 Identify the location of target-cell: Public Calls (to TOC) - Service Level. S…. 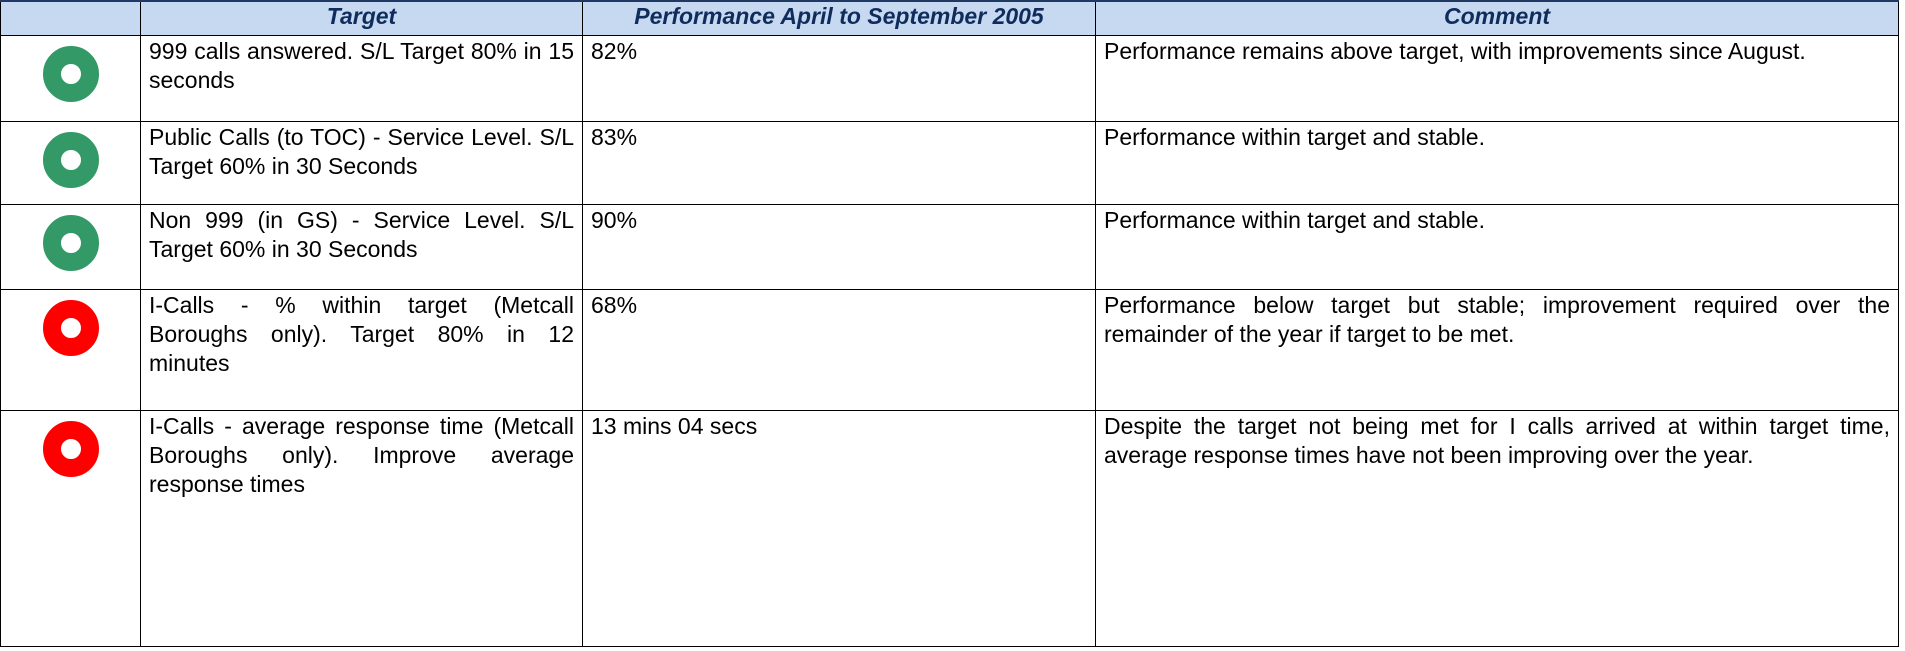
(361, 163).